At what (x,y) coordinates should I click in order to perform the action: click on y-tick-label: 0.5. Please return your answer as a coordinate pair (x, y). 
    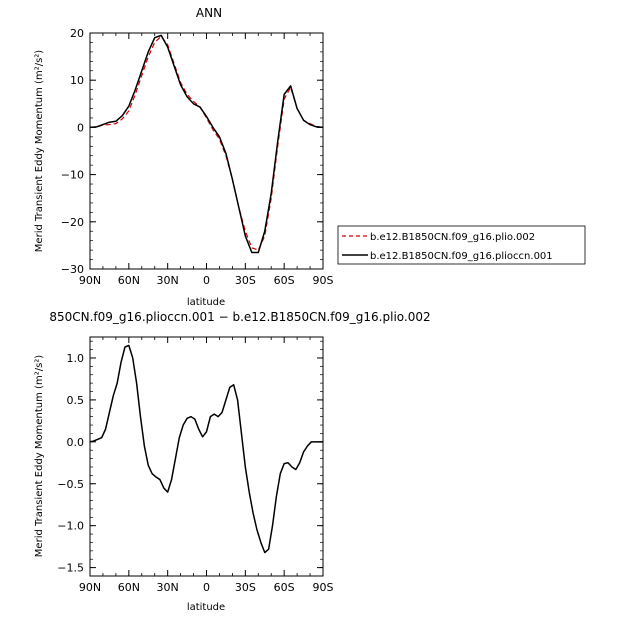
    Looking at the image, I should click on (76, 400).